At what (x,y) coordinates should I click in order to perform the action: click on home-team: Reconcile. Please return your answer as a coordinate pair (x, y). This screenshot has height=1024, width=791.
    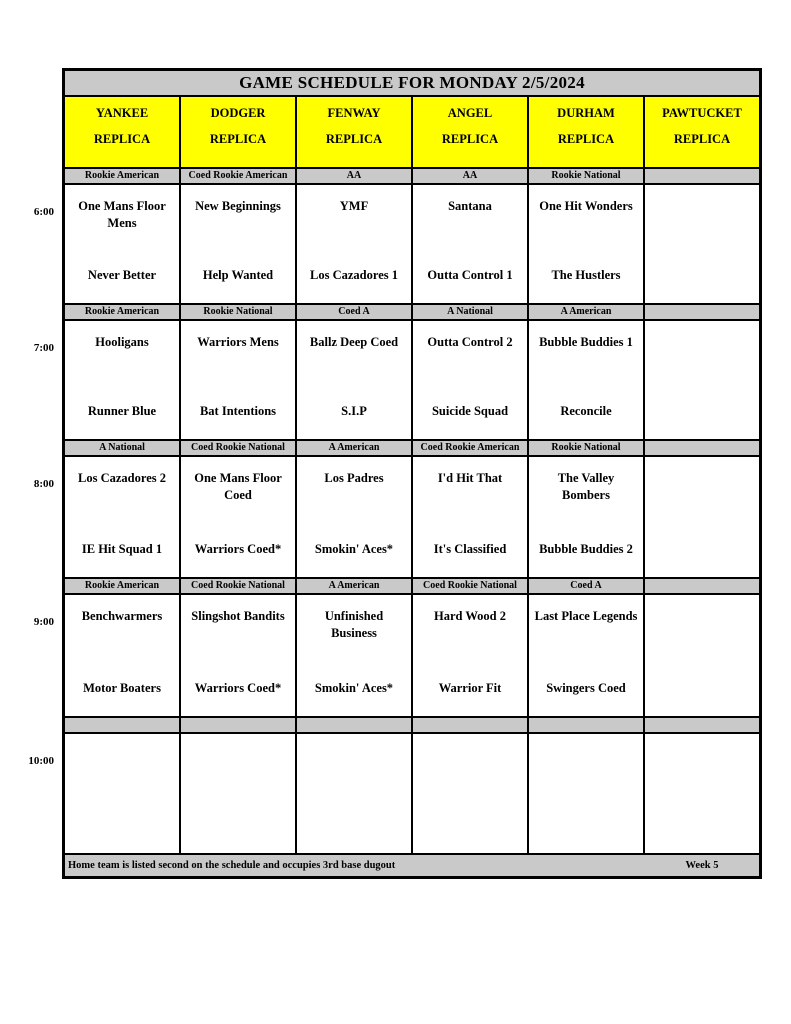
    Looking at the image, I should click on (586, 411).